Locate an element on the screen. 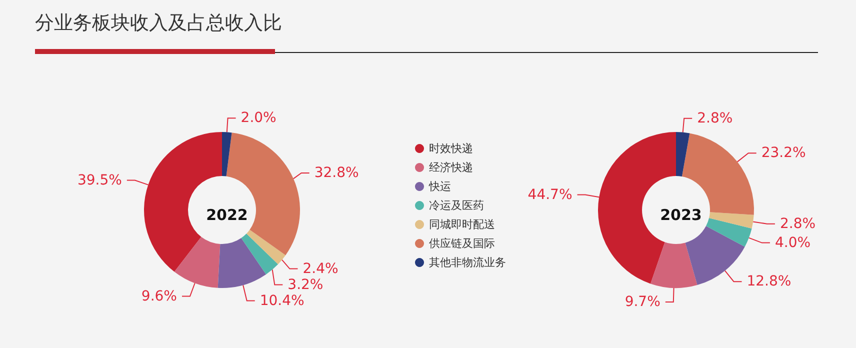 Image resolution: width=856 pixels, height=348 pixels. data-label: 12.8% is located at coordinates (769, 282).